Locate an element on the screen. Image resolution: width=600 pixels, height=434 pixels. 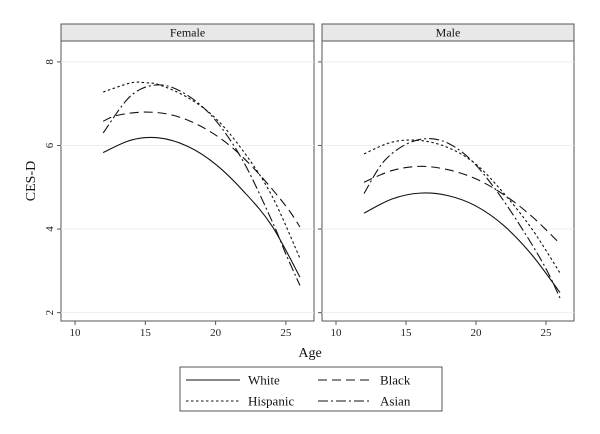
legend-box is located at coordinates (311, 389).